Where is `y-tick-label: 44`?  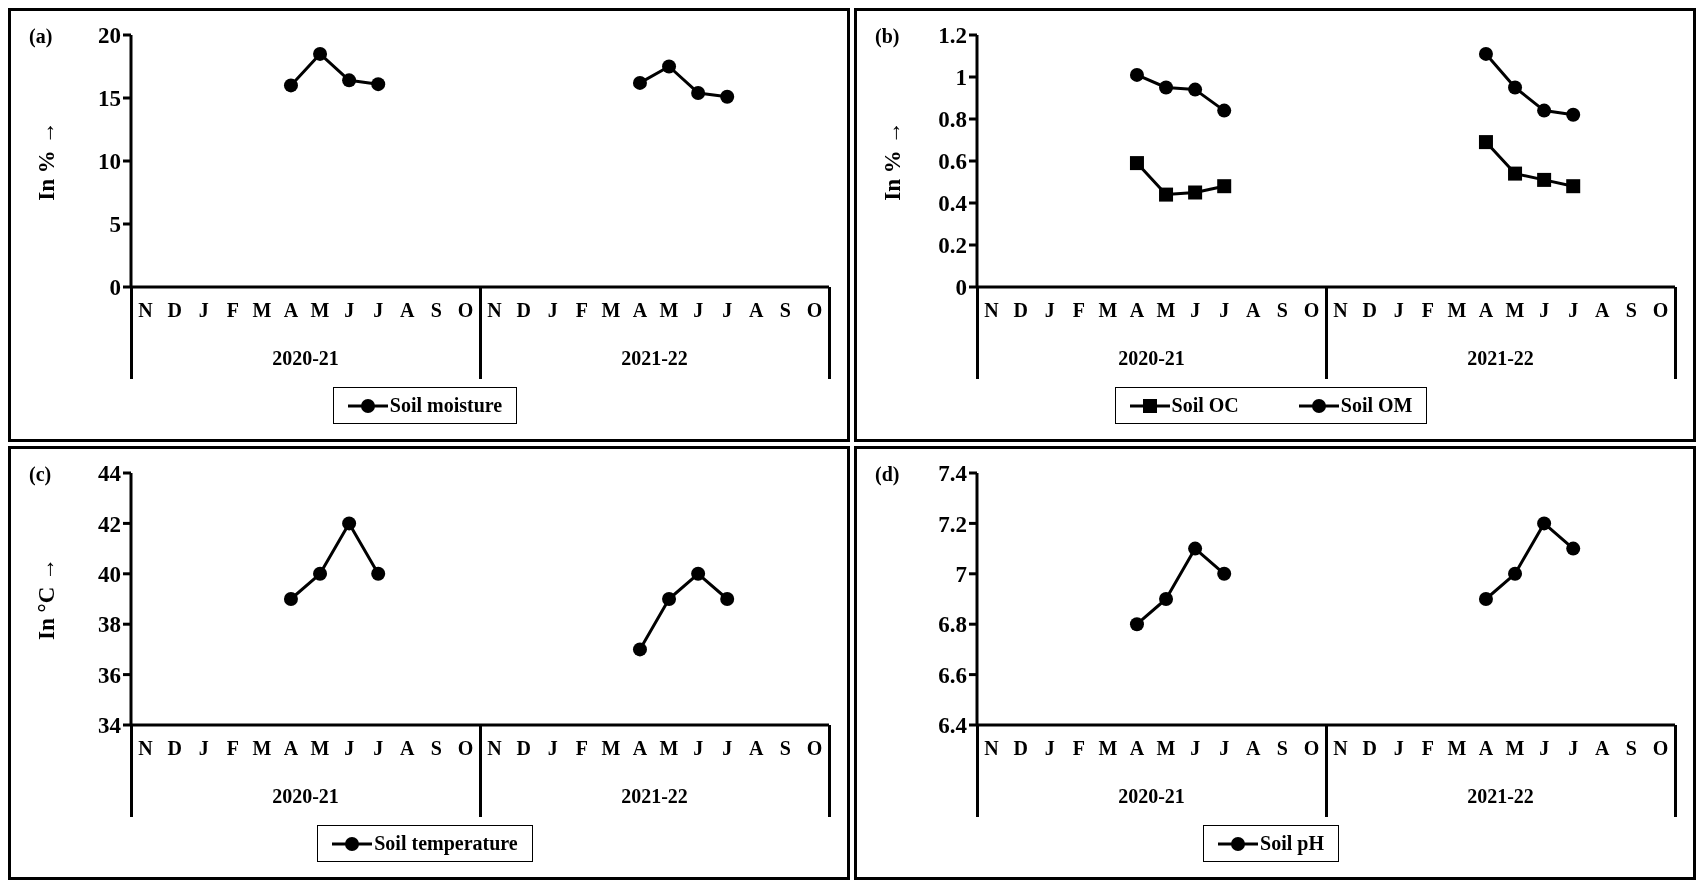
y-tick-label: 44 is located at coordinates (110, 474).